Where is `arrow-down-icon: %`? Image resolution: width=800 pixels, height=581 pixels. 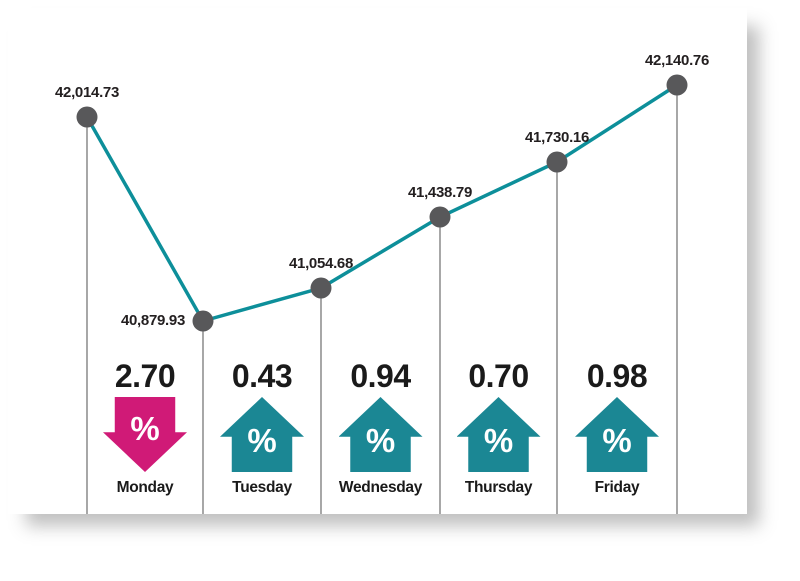
arrow-down-icon: % is located at coordinates (145, 434).